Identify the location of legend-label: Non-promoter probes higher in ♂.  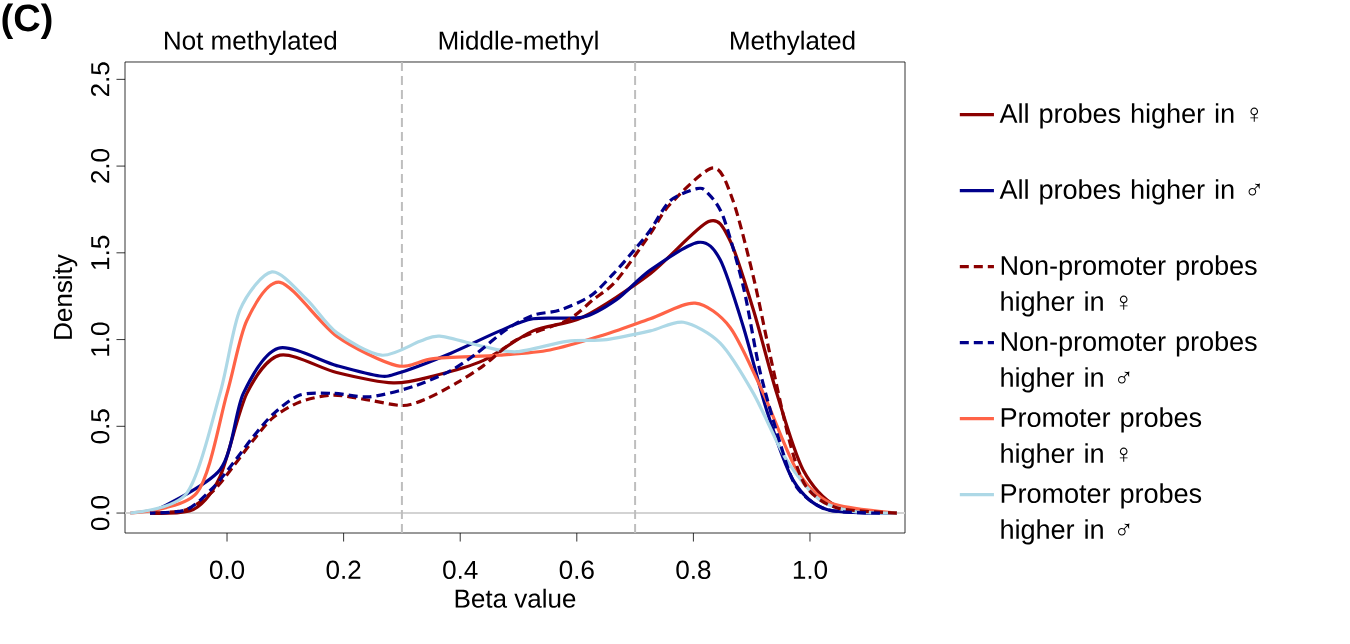
(1129, 362).